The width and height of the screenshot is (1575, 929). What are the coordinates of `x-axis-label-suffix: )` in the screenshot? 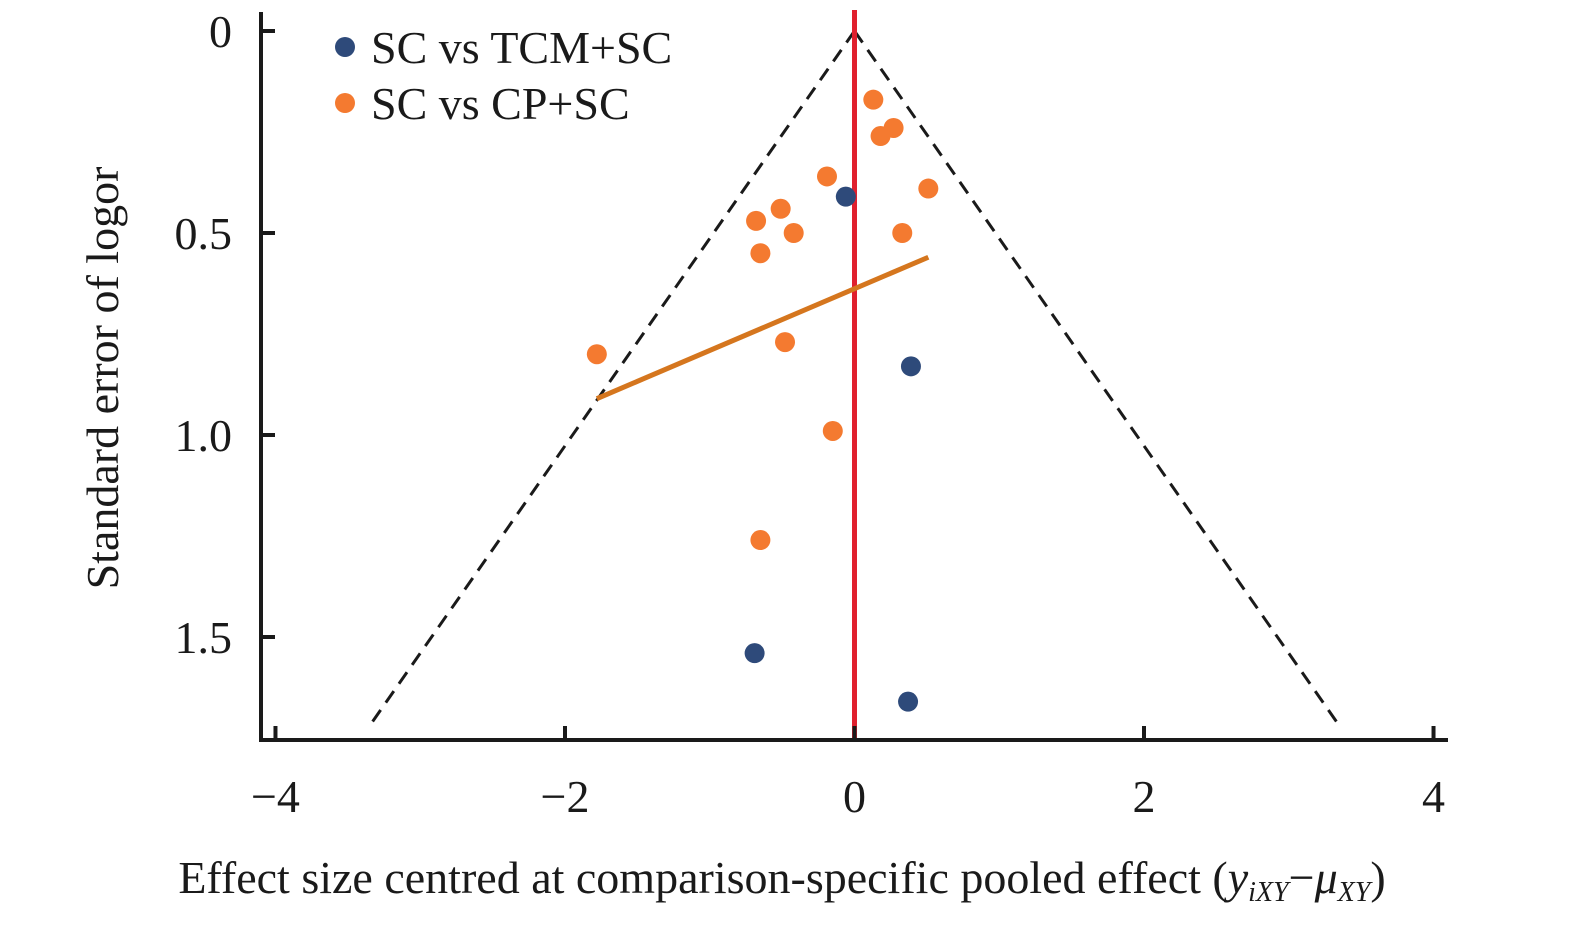 It's located at (1377, 877).